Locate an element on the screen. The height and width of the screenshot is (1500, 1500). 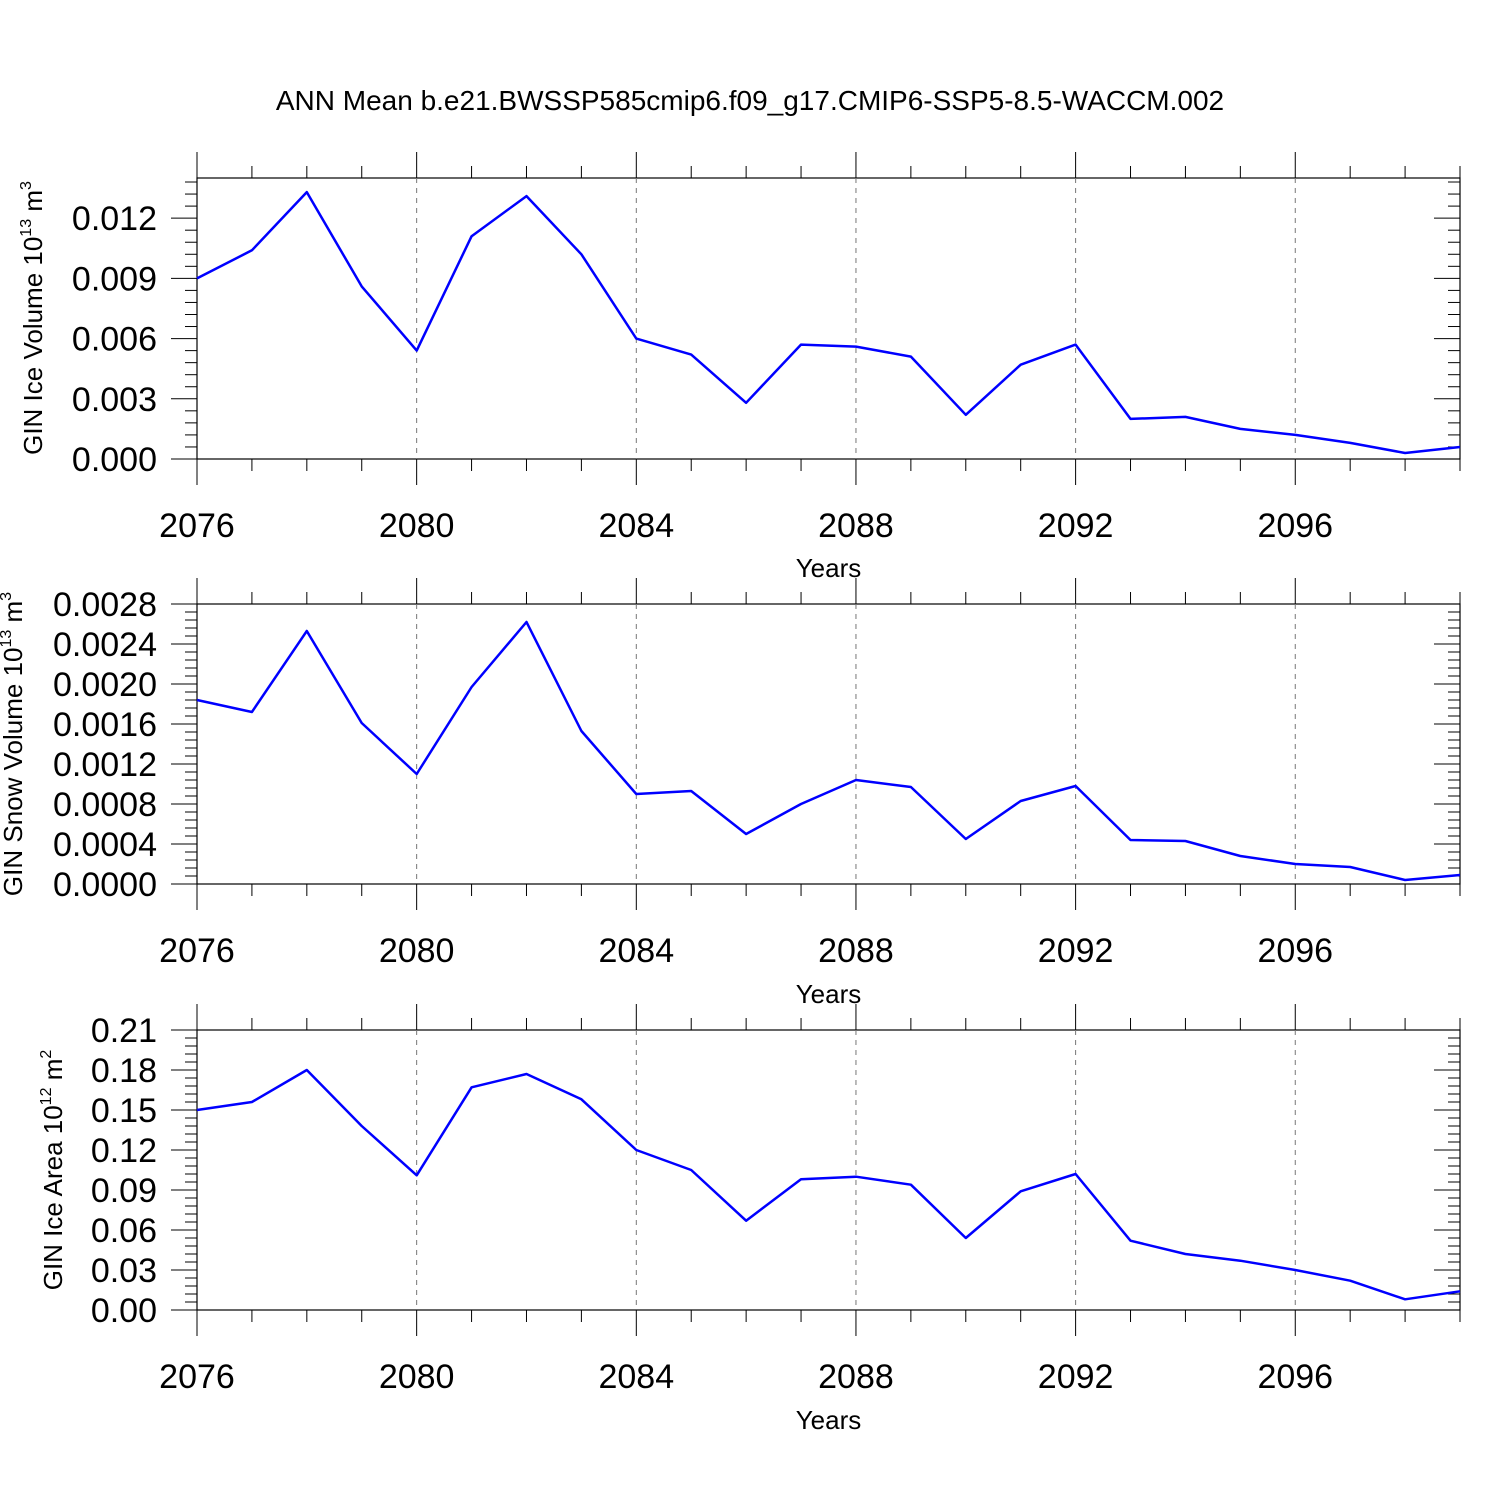
y-tick-label: 0.000 is located at coordinates (114, 460).